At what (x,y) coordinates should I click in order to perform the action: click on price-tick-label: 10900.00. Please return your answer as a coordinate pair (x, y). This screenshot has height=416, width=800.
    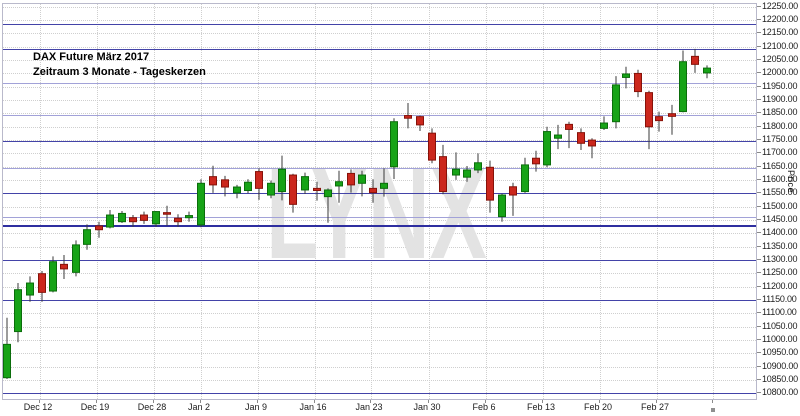
    Looking at the image, I should click on (780, 365).